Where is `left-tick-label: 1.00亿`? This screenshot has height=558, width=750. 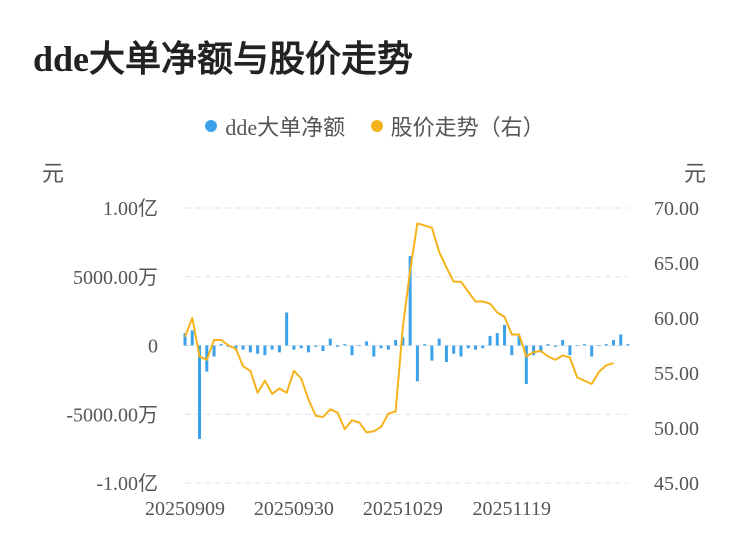
left-tick-label: 1.00亿 is located at coordinates (130, 208).